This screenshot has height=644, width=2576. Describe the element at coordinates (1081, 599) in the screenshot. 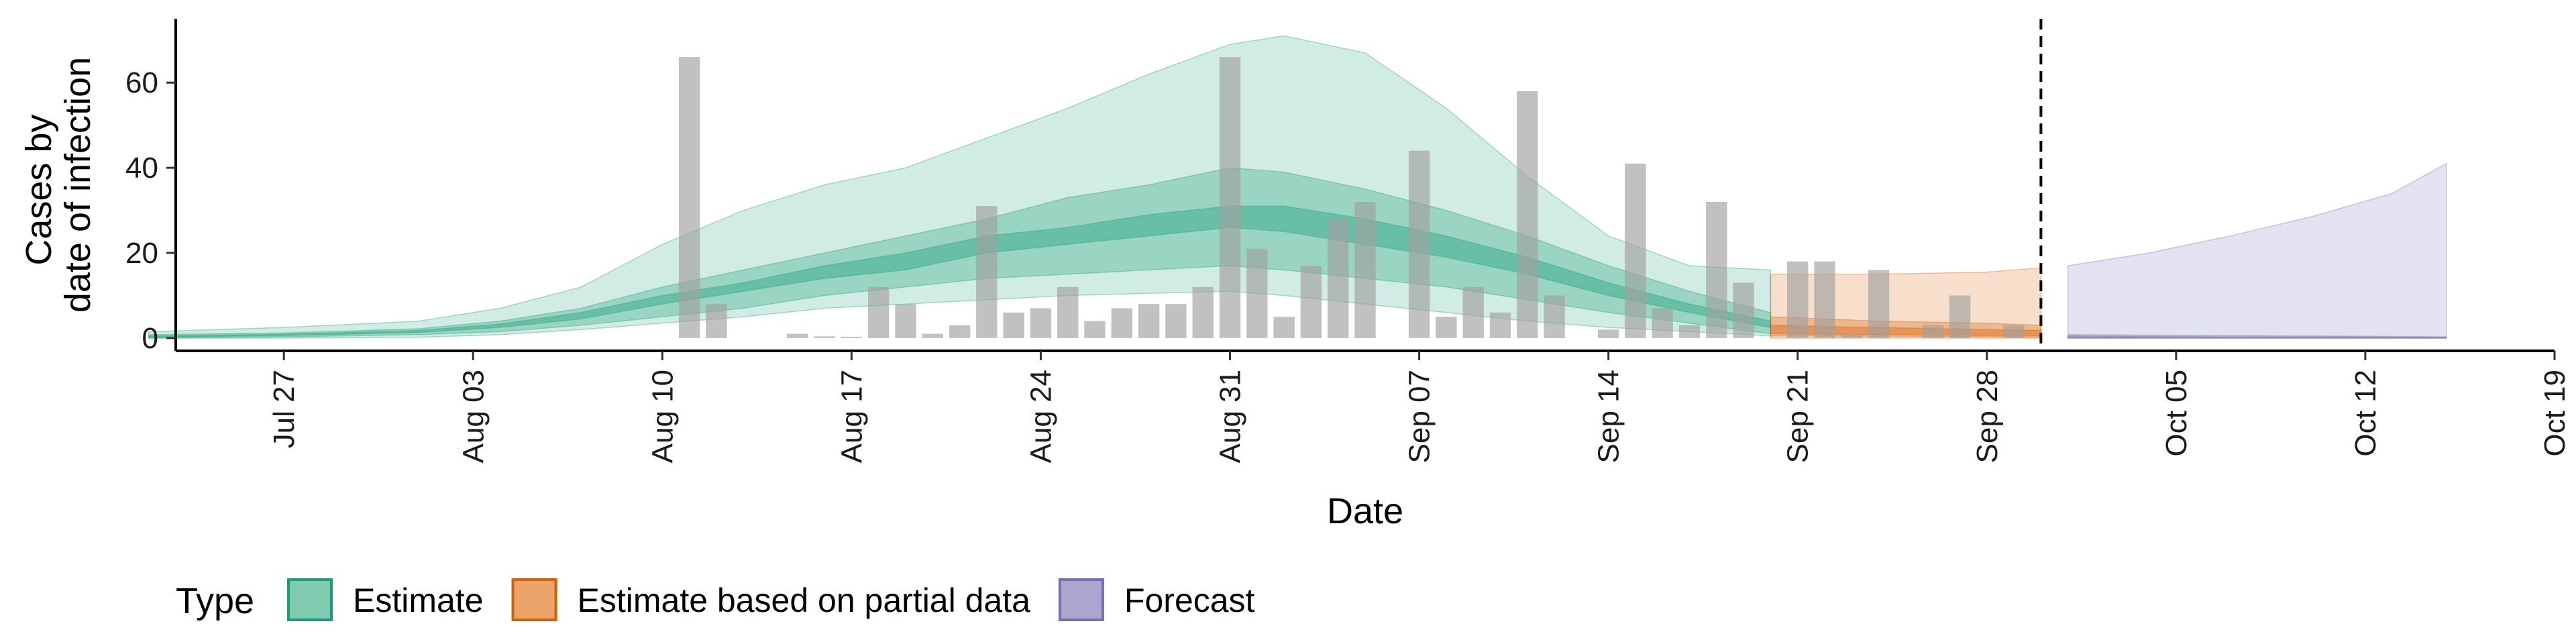

I see `legend-key-forecast` at that location.